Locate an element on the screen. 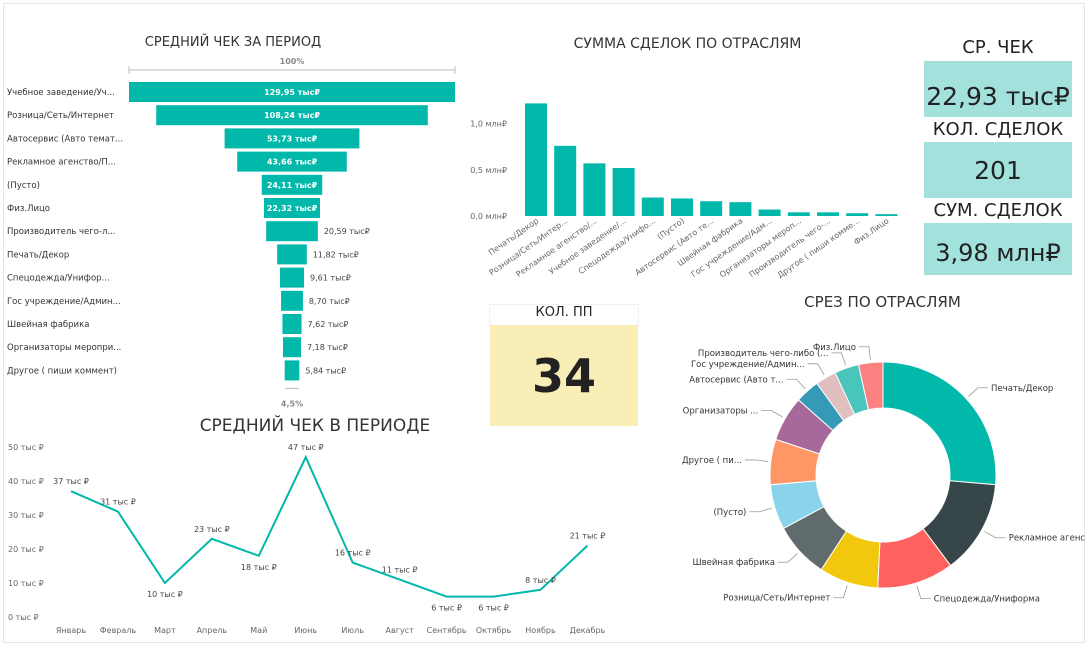 The height and width of the screenshot is (647, 1090). donut-category-label: Розница/Сеть/Интернет is located at coordinates (776, 599).